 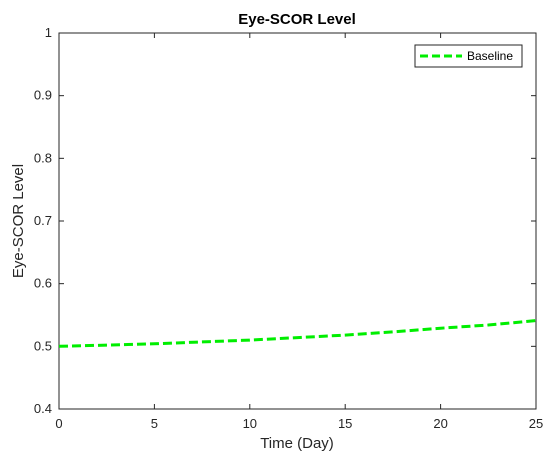 What do you see at coordinates (250, 423) in the screenshot?
I see `x-tick-label: 10` at bounding box center [250, 423].